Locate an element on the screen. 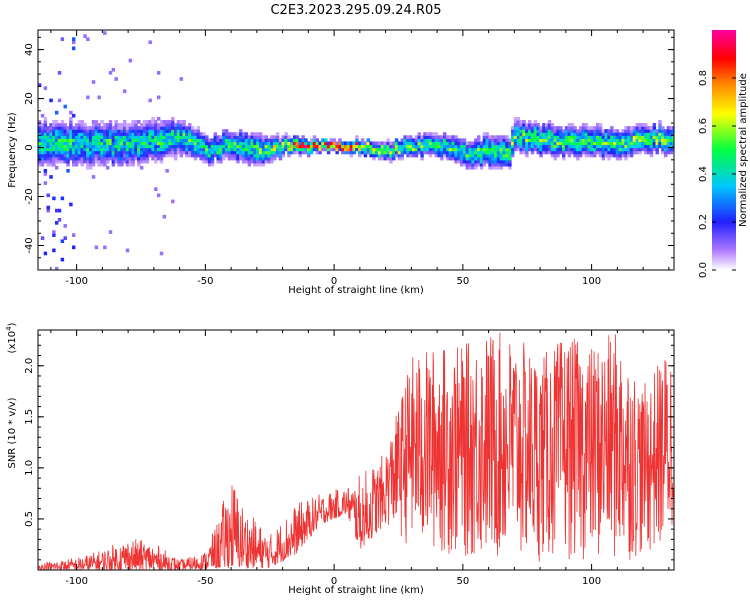  colorbar-tick-label: 0.0 is located at coordinates (703, 270).